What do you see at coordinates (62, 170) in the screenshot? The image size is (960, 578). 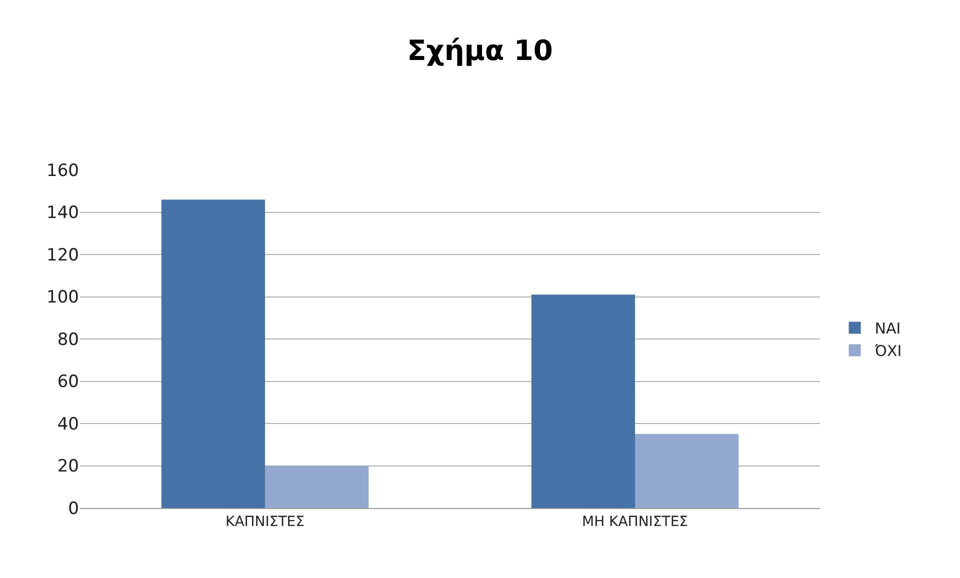 I see `y-tick-label: 160` at bounding box center [62, 170].